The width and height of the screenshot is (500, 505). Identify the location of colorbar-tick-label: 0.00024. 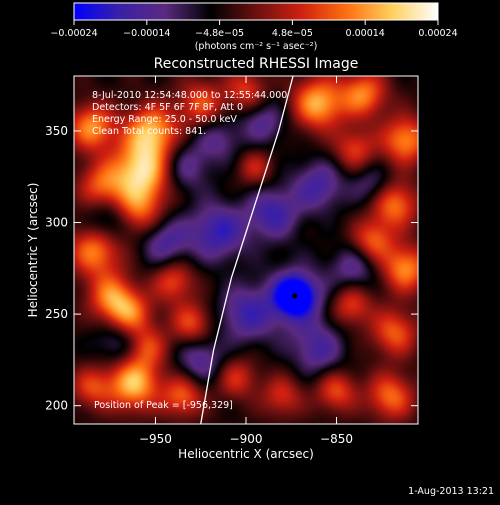
(437, 33).